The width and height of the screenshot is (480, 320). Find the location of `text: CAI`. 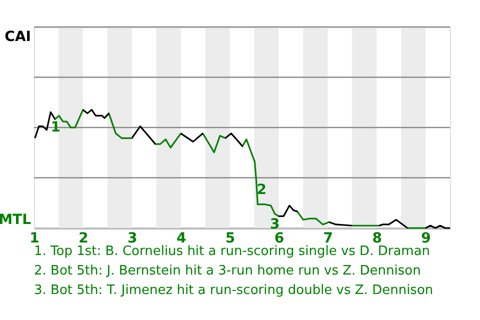

text: CAI is located at coordinates (17, 37).